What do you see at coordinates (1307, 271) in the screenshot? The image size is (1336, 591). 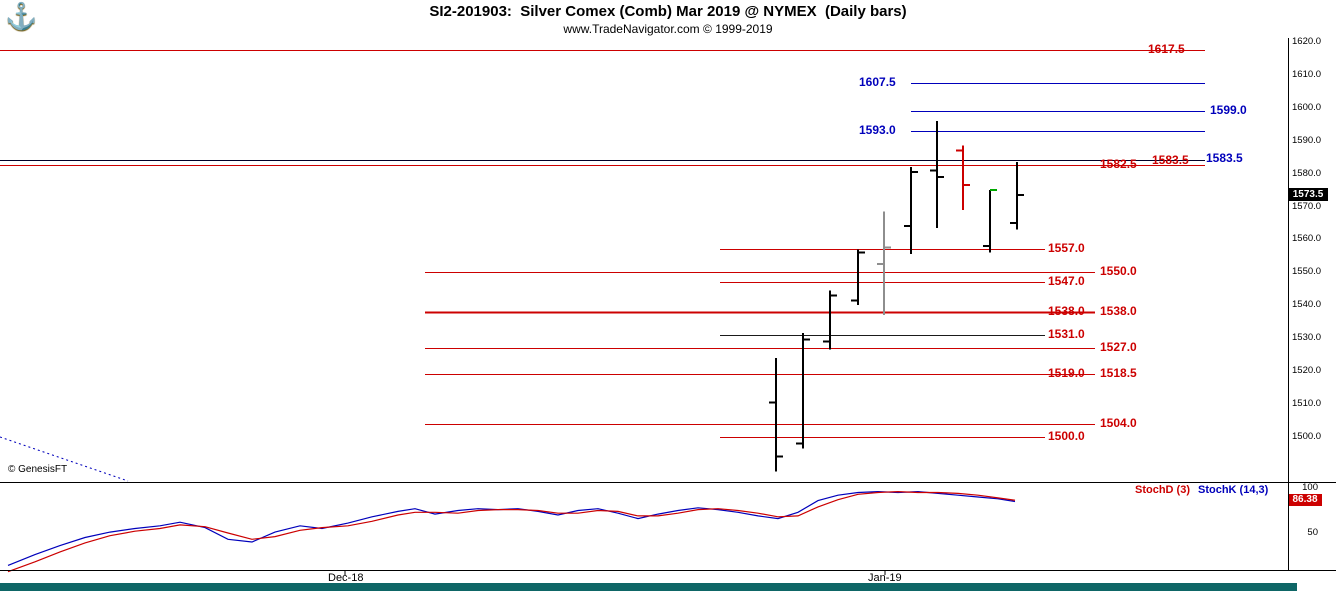 I see `price-axis-tick: 1550.0` at bounding box center [1307, 271].